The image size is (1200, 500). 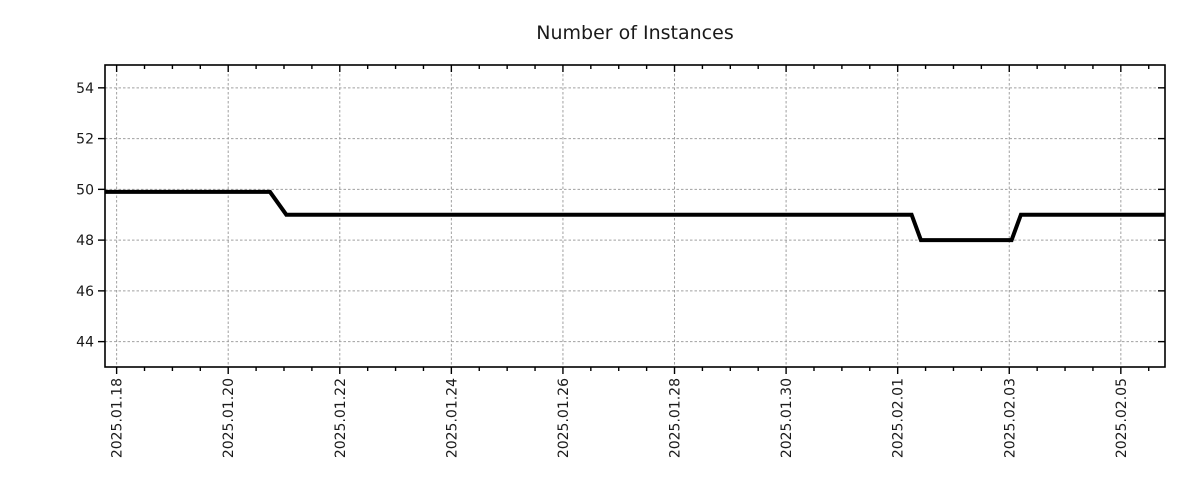 I want to click on y-tick-label: 52, so click(x=85, y=140).